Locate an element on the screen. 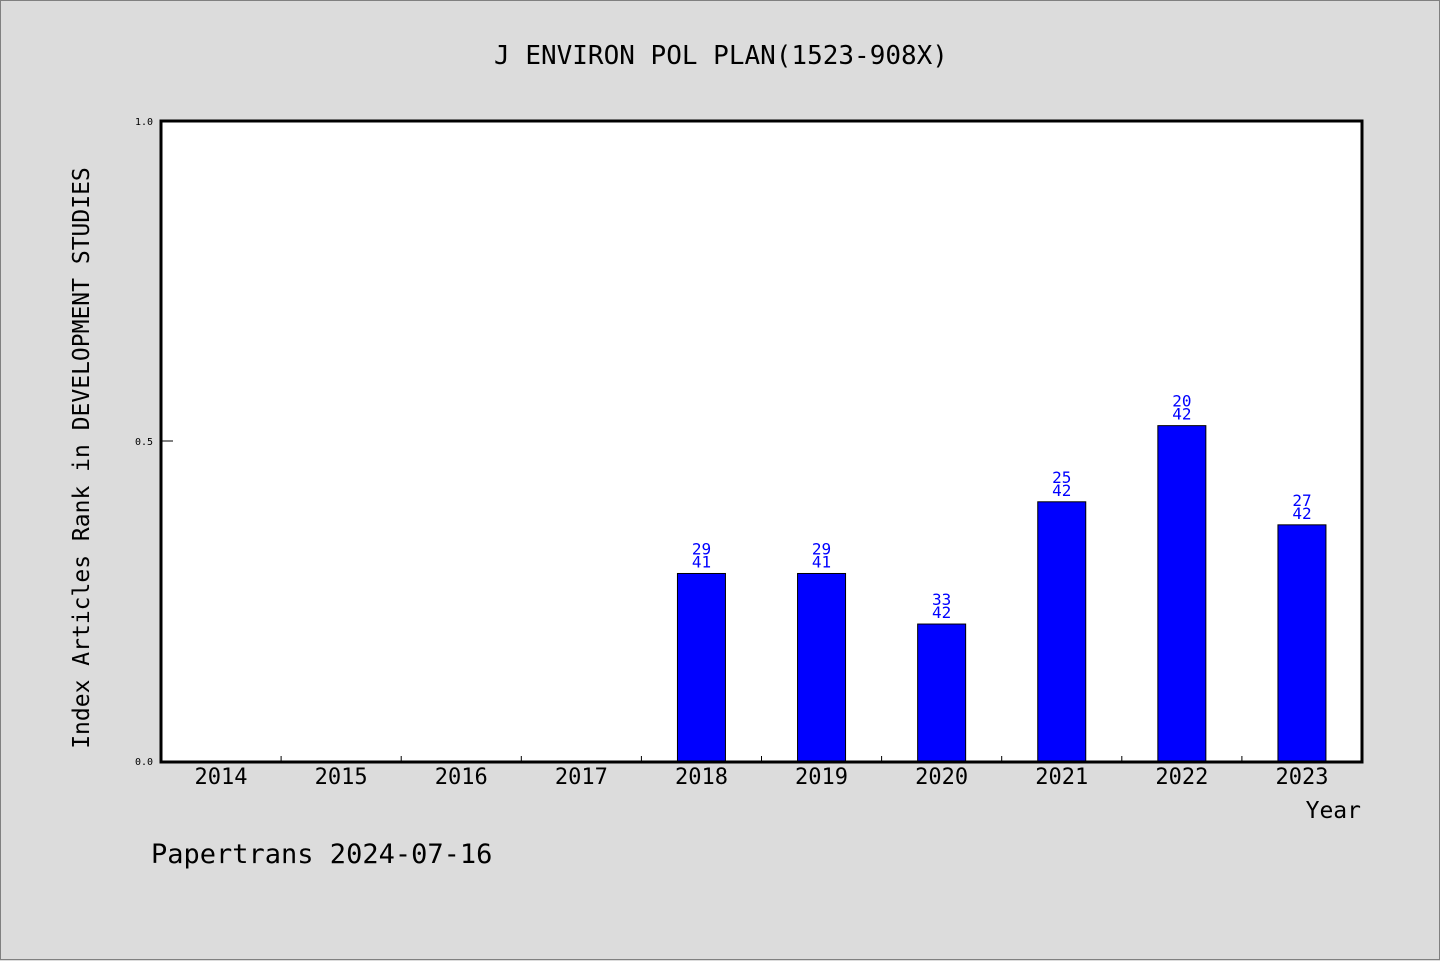 The height and width of the screenshot is (961, 1440). x-tick-label: 2015 is located at coordinates (341, 777).